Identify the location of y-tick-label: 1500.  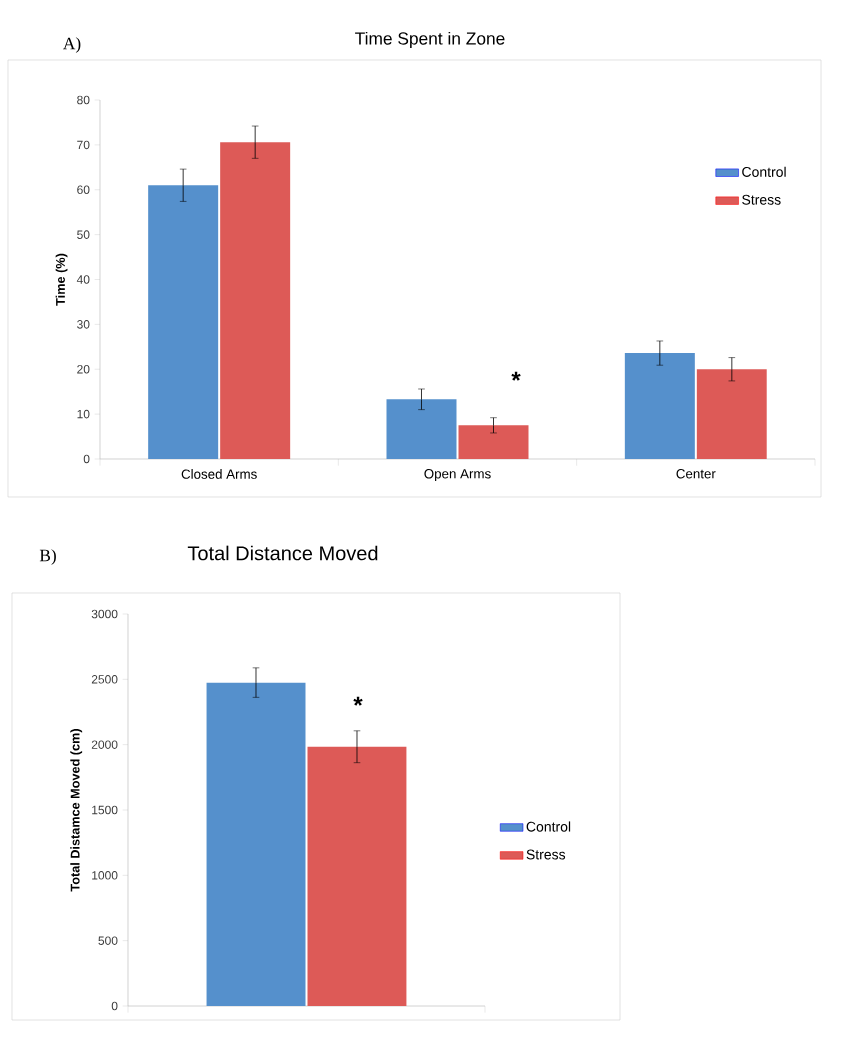
(105, 810).